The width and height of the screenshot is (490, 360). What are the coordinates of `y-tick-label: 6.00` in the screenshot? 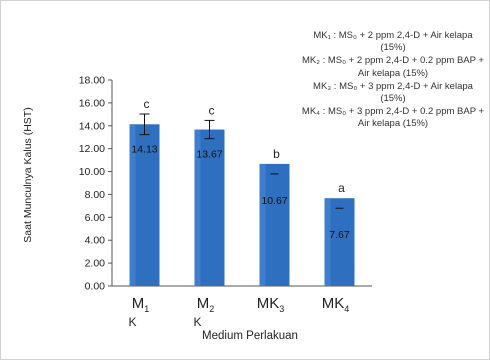 It's located at (95, 218).